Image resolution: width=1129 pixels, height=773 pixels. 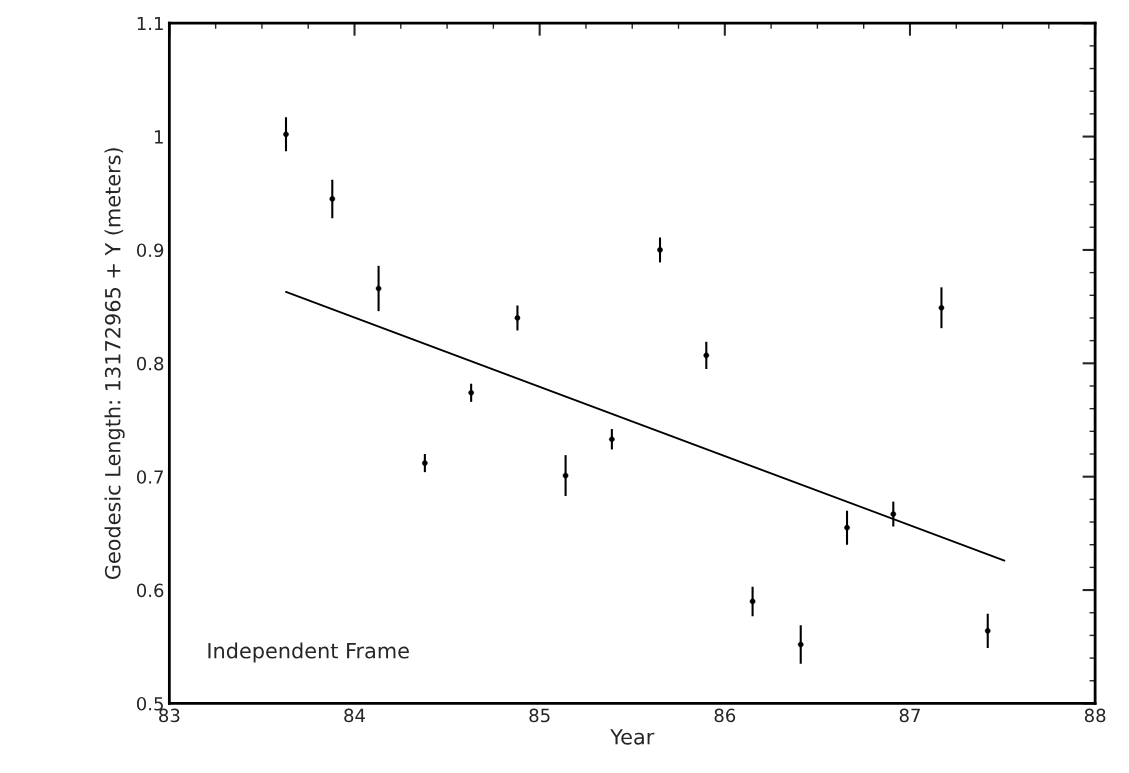 What do you see at coordinates (150, 363) in the screenshot?
I see `y-tick-label: 0.8` at bounding box center [150, 363].